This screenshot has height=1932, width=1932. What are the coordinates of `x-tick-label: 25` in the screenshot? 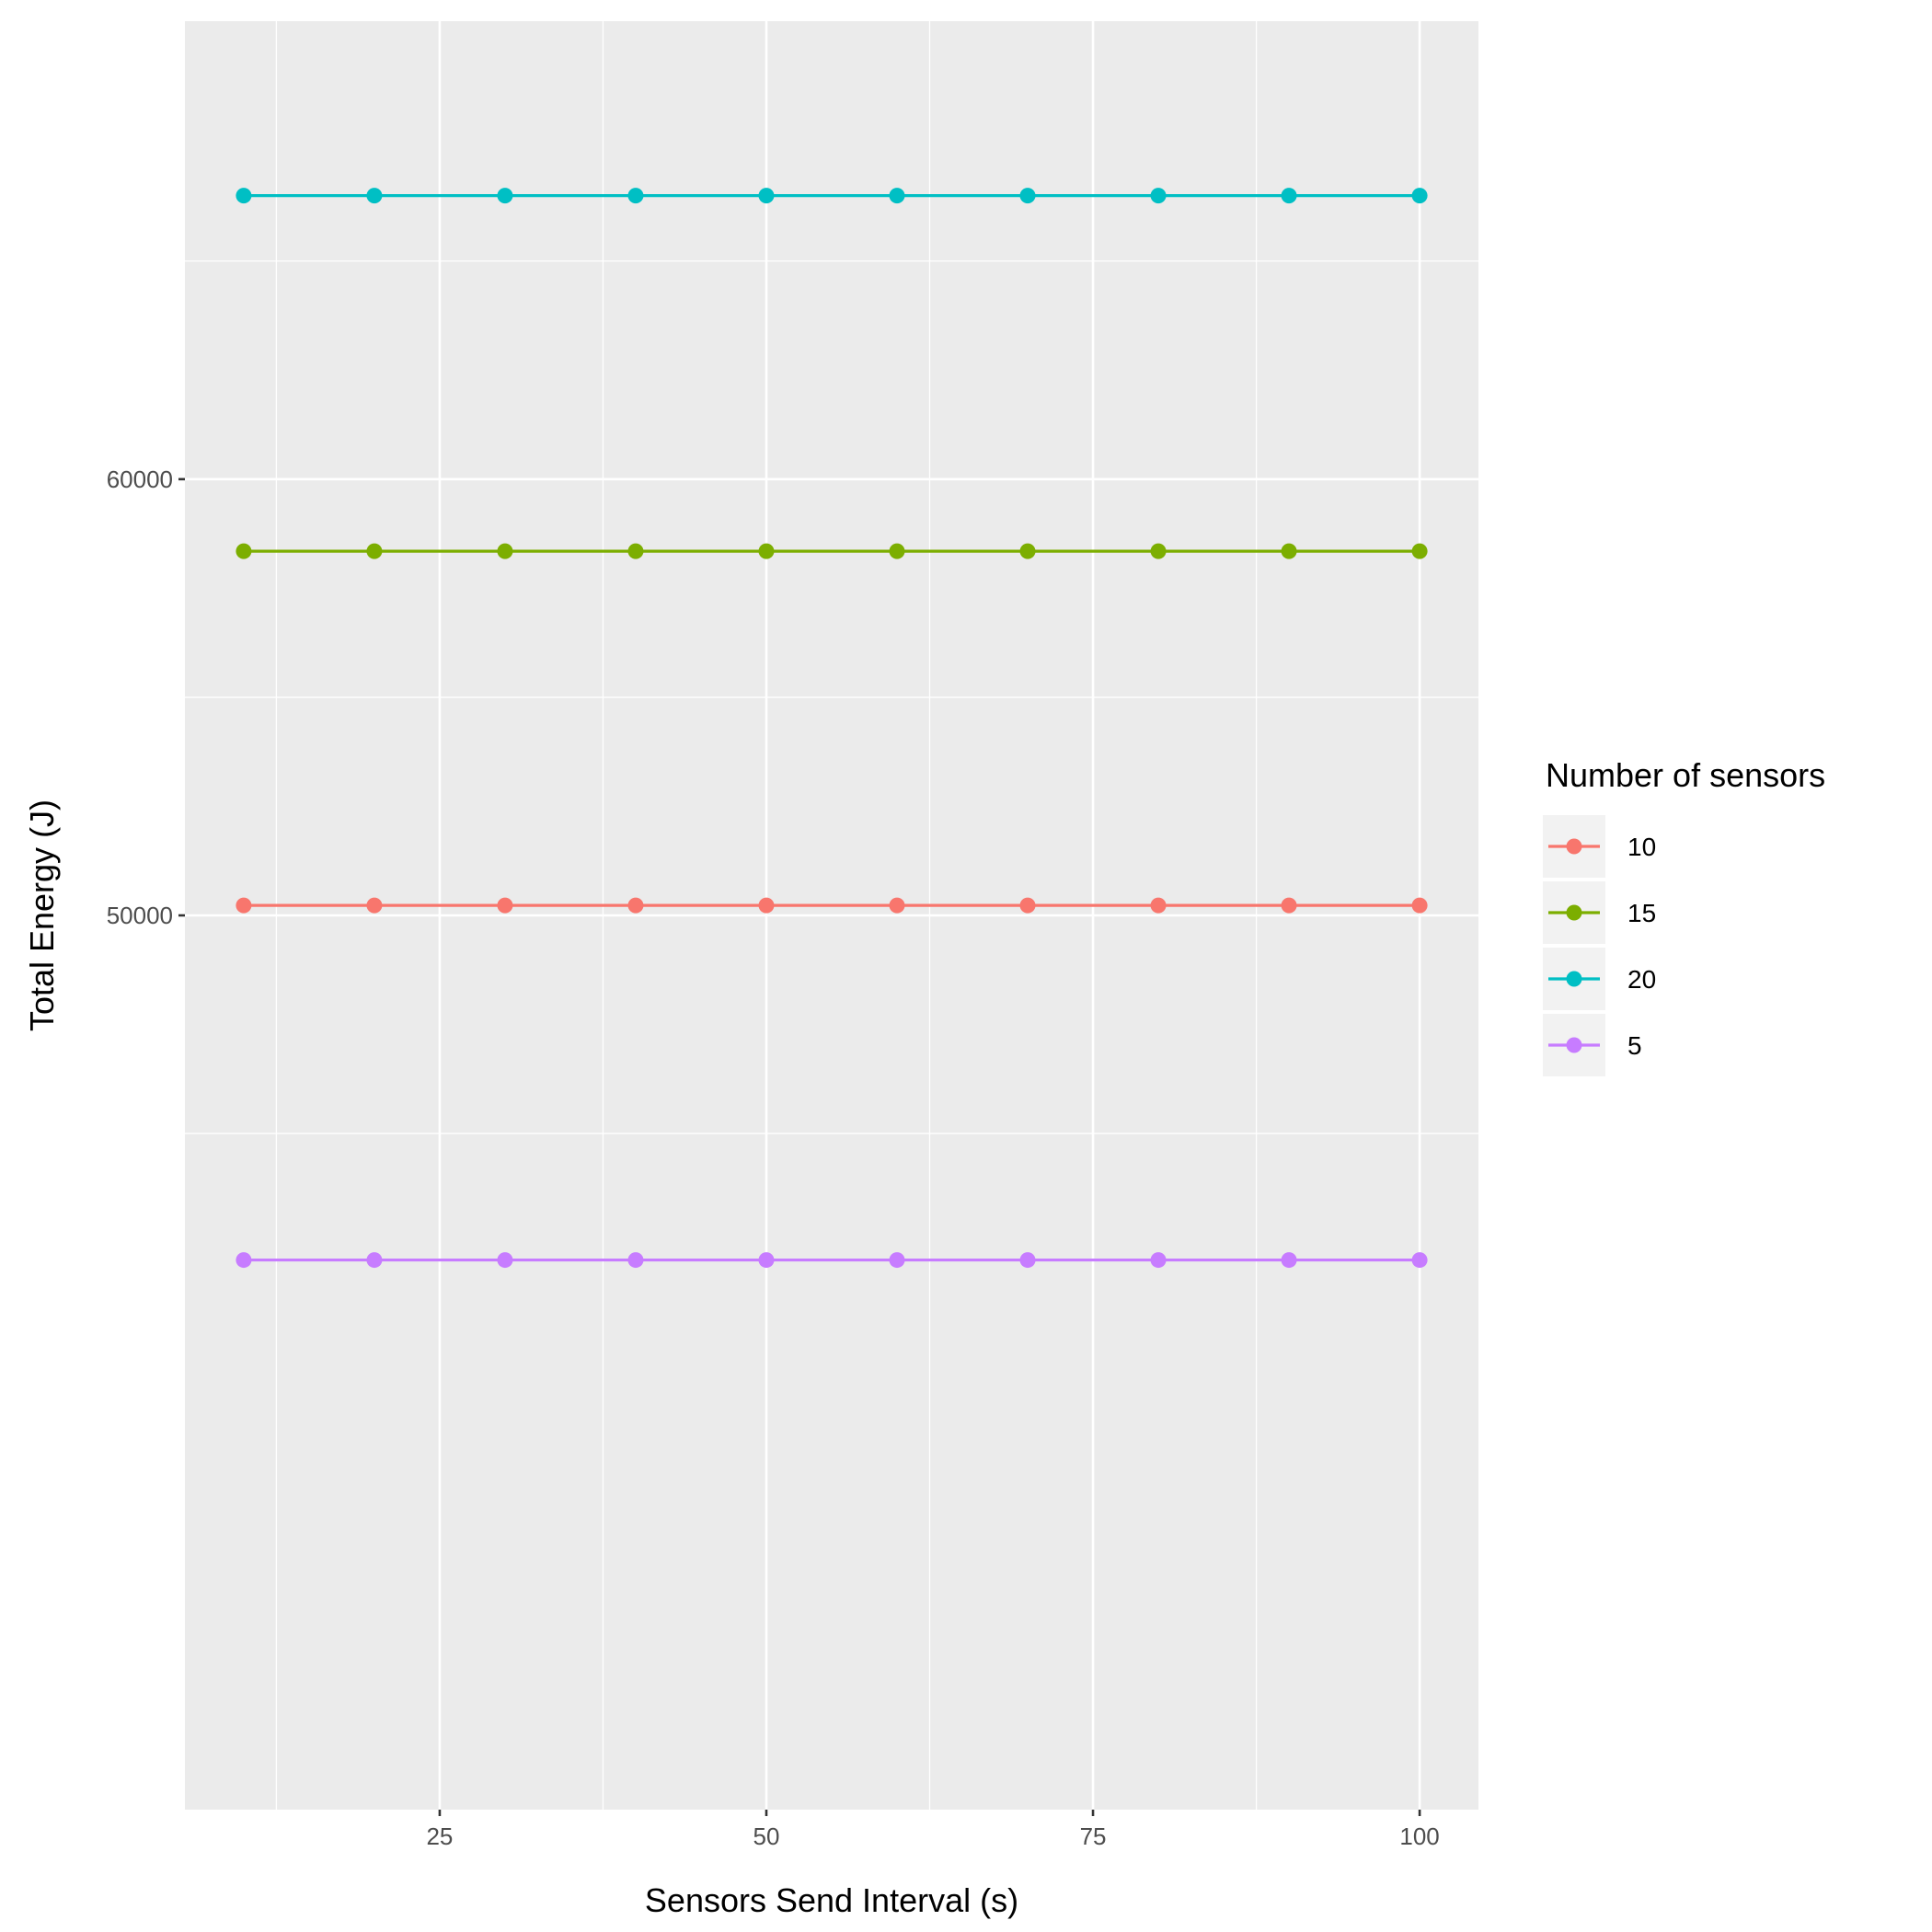 It's located at (439, 1836).